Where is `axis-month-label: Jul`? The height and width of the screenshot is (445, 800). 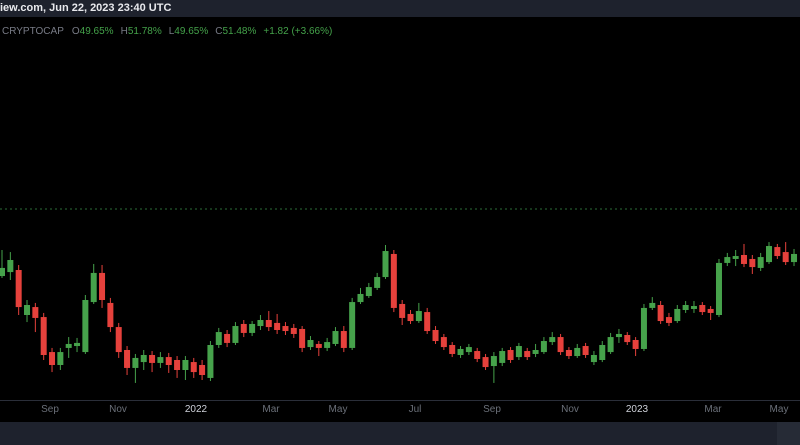 axis-month-label: Jul is located at coordinates (415, 409).